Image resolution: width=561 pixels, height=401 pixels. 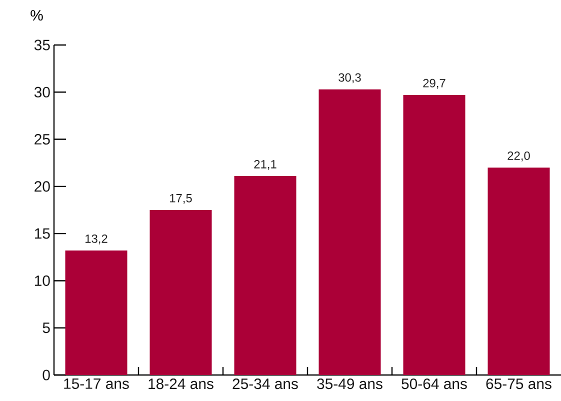 What do you see at coordinates (42, 186) in the screenshot?
I see `y-tick-label: 20` at bounding box center [42, 186].